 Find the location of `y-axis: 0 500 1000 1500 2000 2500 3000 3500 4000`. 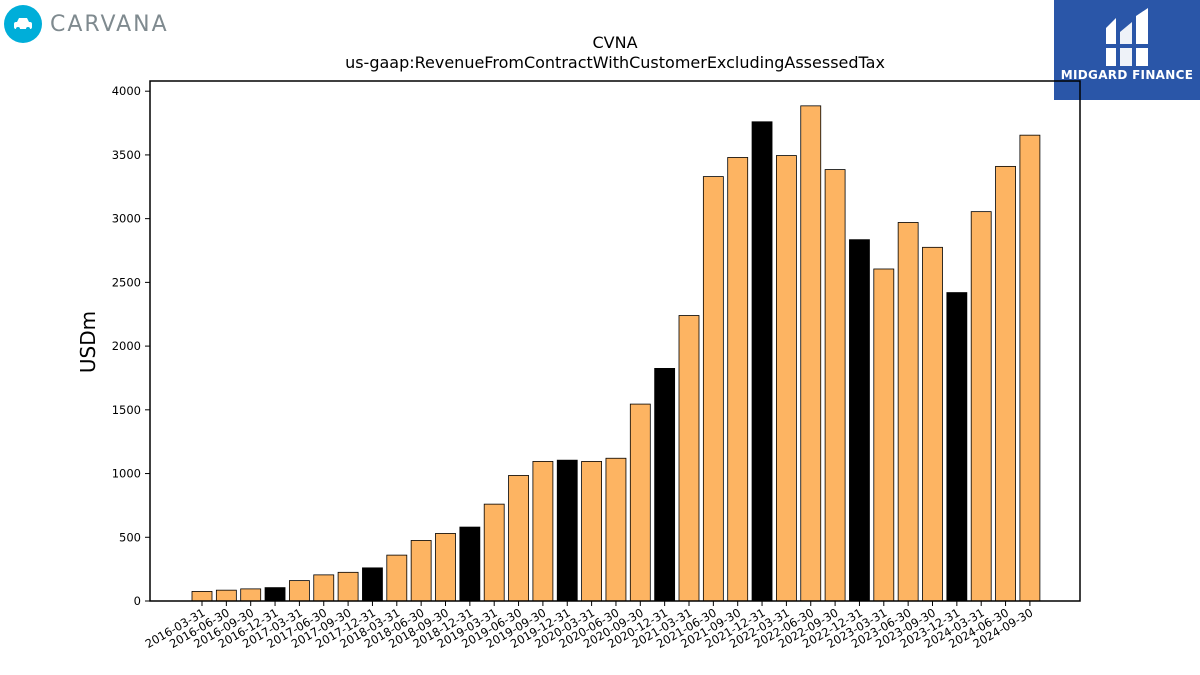

y-axis: 0 500 1000 1500 2000 2500 3000 3500 4000 is located at coordinates (131, 346).